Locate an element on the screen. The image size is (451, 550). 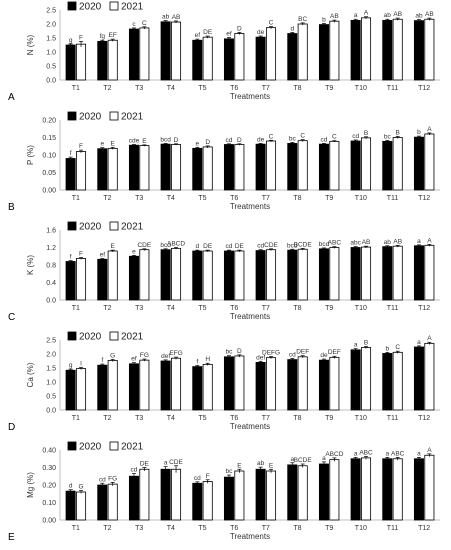
significance-label: EF is located at coordinates (113, 35).